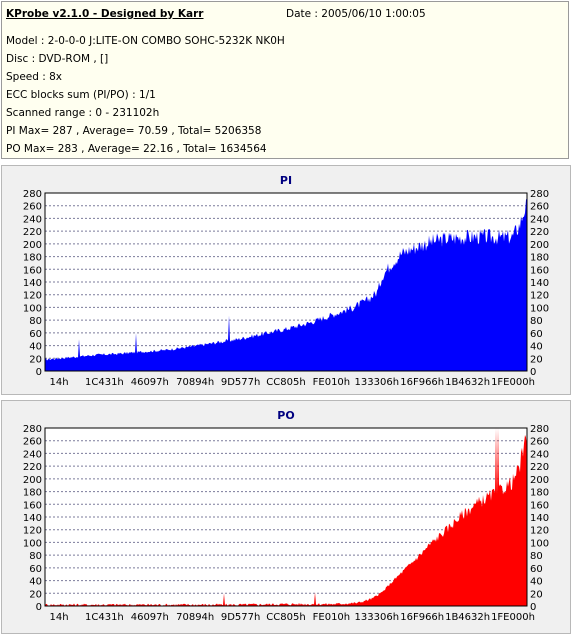 This screenshot has width=572, height=637. What do you see at coordinates (539, 207) in the screenshot?
I see `pi-ytick-right: 260` at bounding box center [539, 207].